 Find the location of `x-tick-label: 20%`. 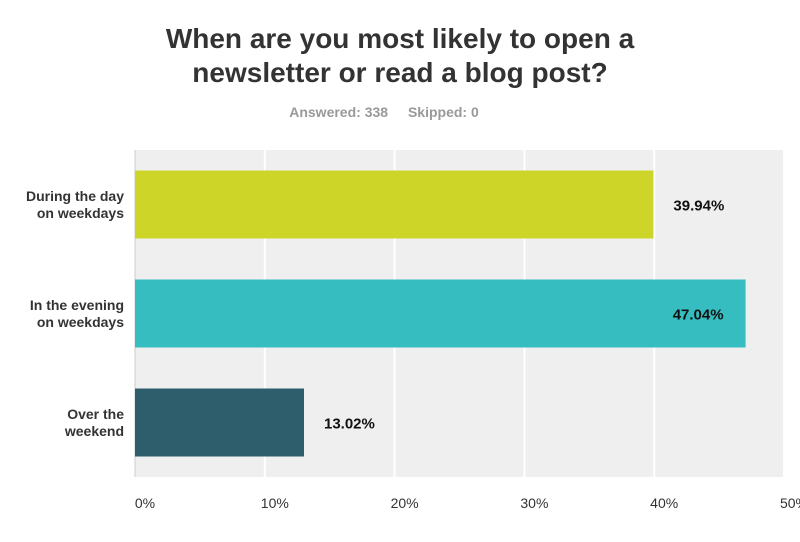

x-tick-label: 20% is located at coordinates (405, 503).